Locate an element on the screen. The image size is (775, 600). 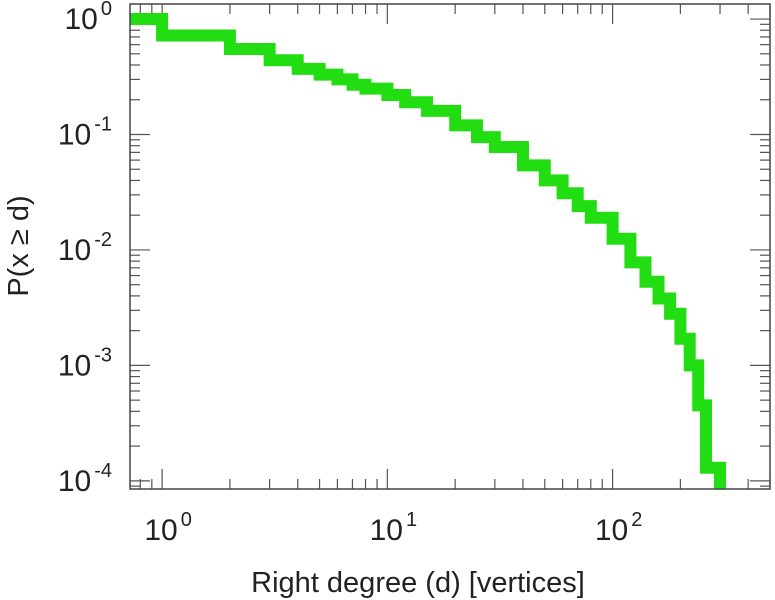
y-tick-label: 10 -3 is located at coordinates (85, 363).